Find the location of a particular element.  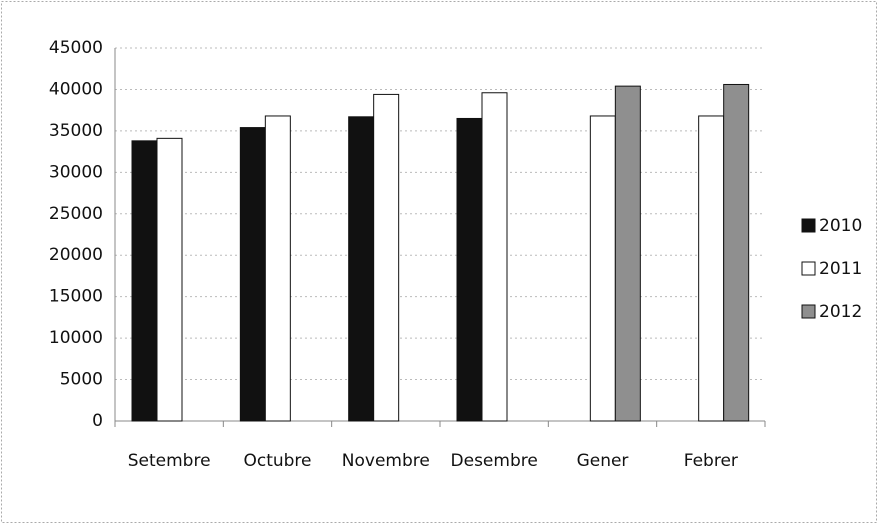

y-tick-label: 5000 is located at coordinates (81, 380).